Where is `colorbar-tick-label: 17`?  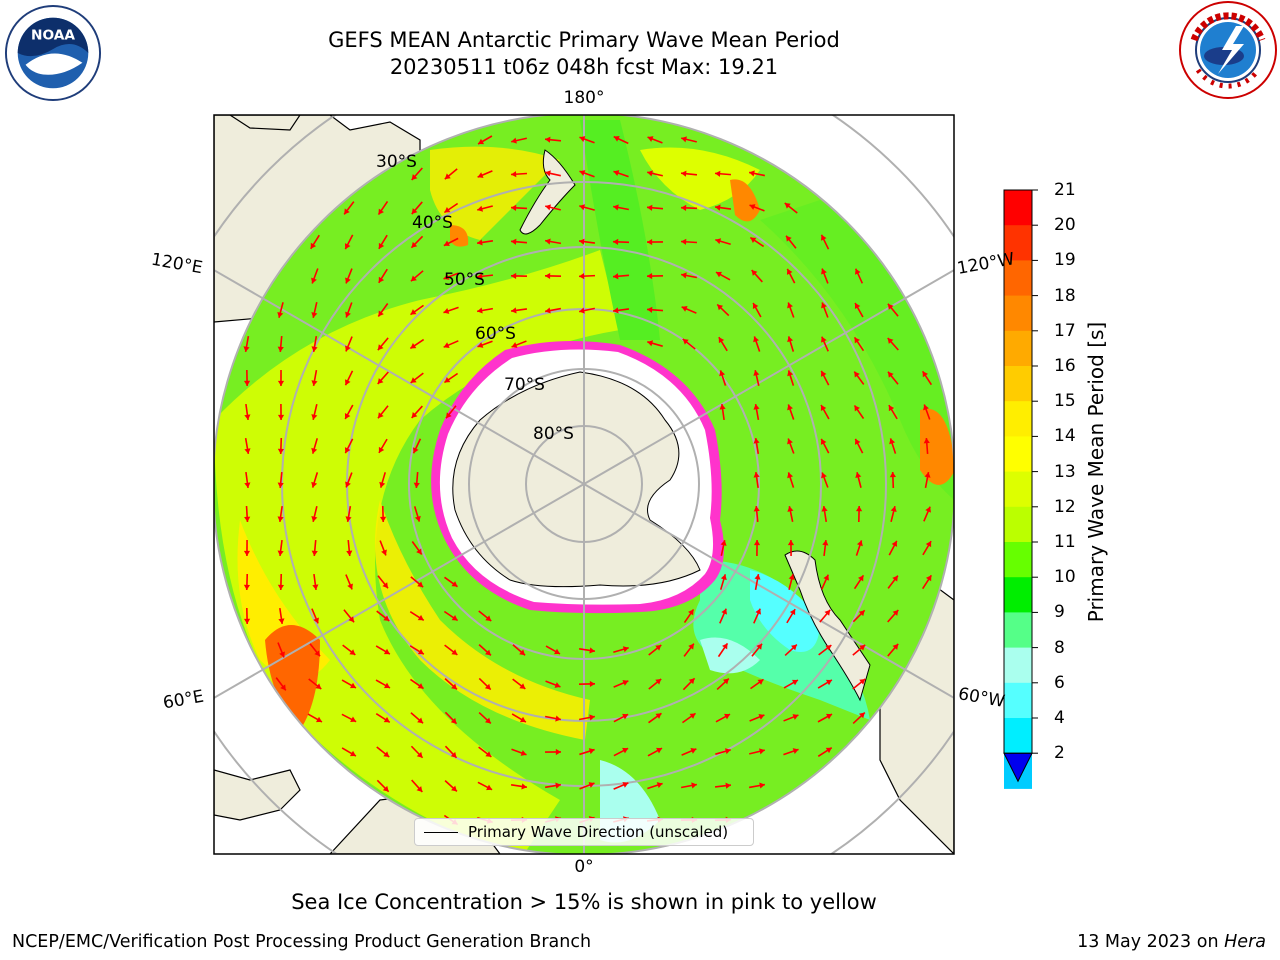
colorbar-tick-label: 17 is located at coordinates (1065, 330).